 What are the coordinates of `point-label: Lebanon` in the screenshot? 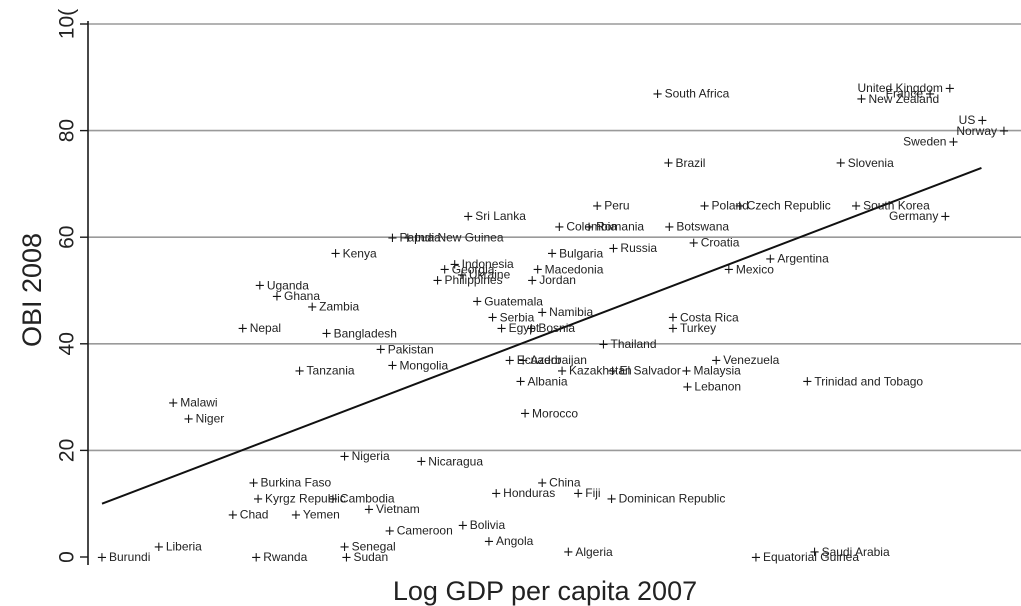 It's located at (717, 387).